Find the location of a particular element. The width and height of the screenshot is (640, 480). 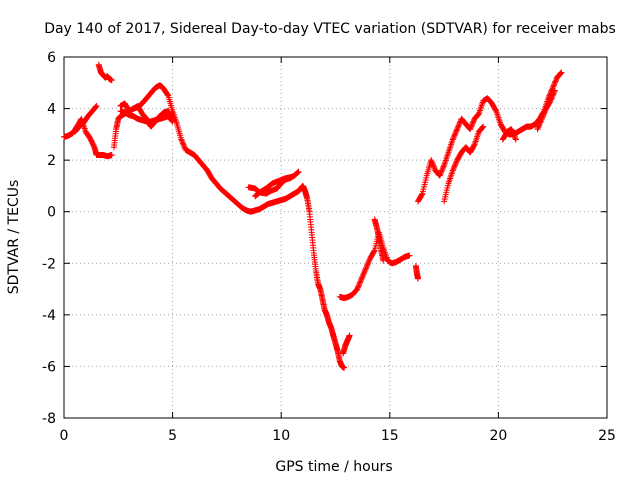

x-tick-label: 25 is located at coordinates (607, 436).